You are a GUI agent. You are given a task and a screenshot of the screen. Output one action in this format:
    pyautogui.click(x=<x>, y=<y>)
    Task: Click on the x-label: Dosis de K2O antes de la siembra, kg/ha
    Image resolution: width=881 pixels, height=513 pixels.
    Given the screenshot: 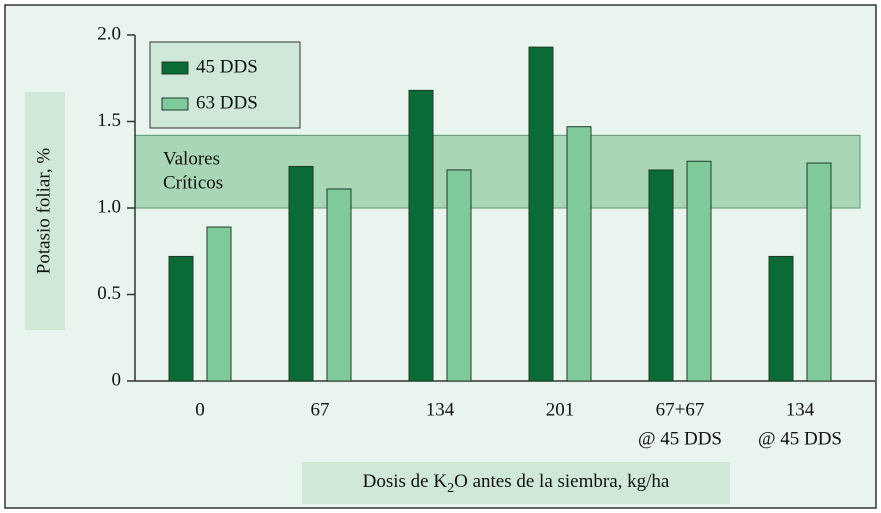 What is the action you would take?
    pyautogui.click(x=516, y=483)
    